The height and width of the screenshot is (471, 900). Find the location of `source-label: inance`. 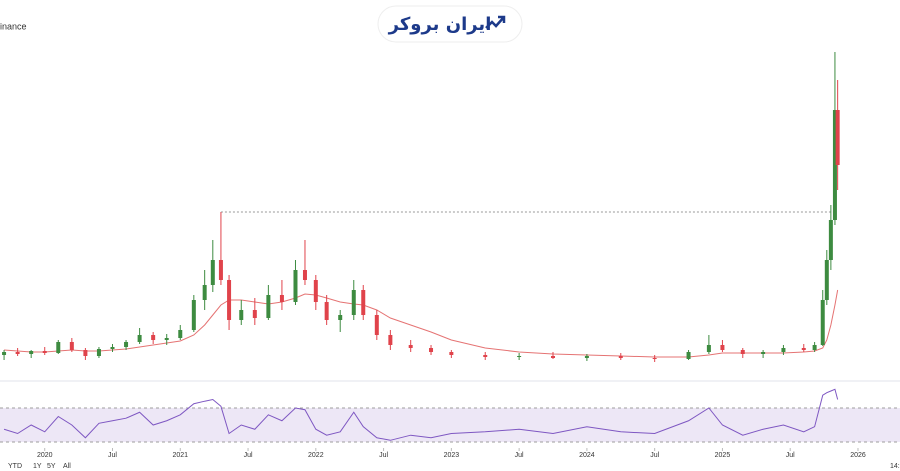

source-label: inance is located at coordinates (13, 26).